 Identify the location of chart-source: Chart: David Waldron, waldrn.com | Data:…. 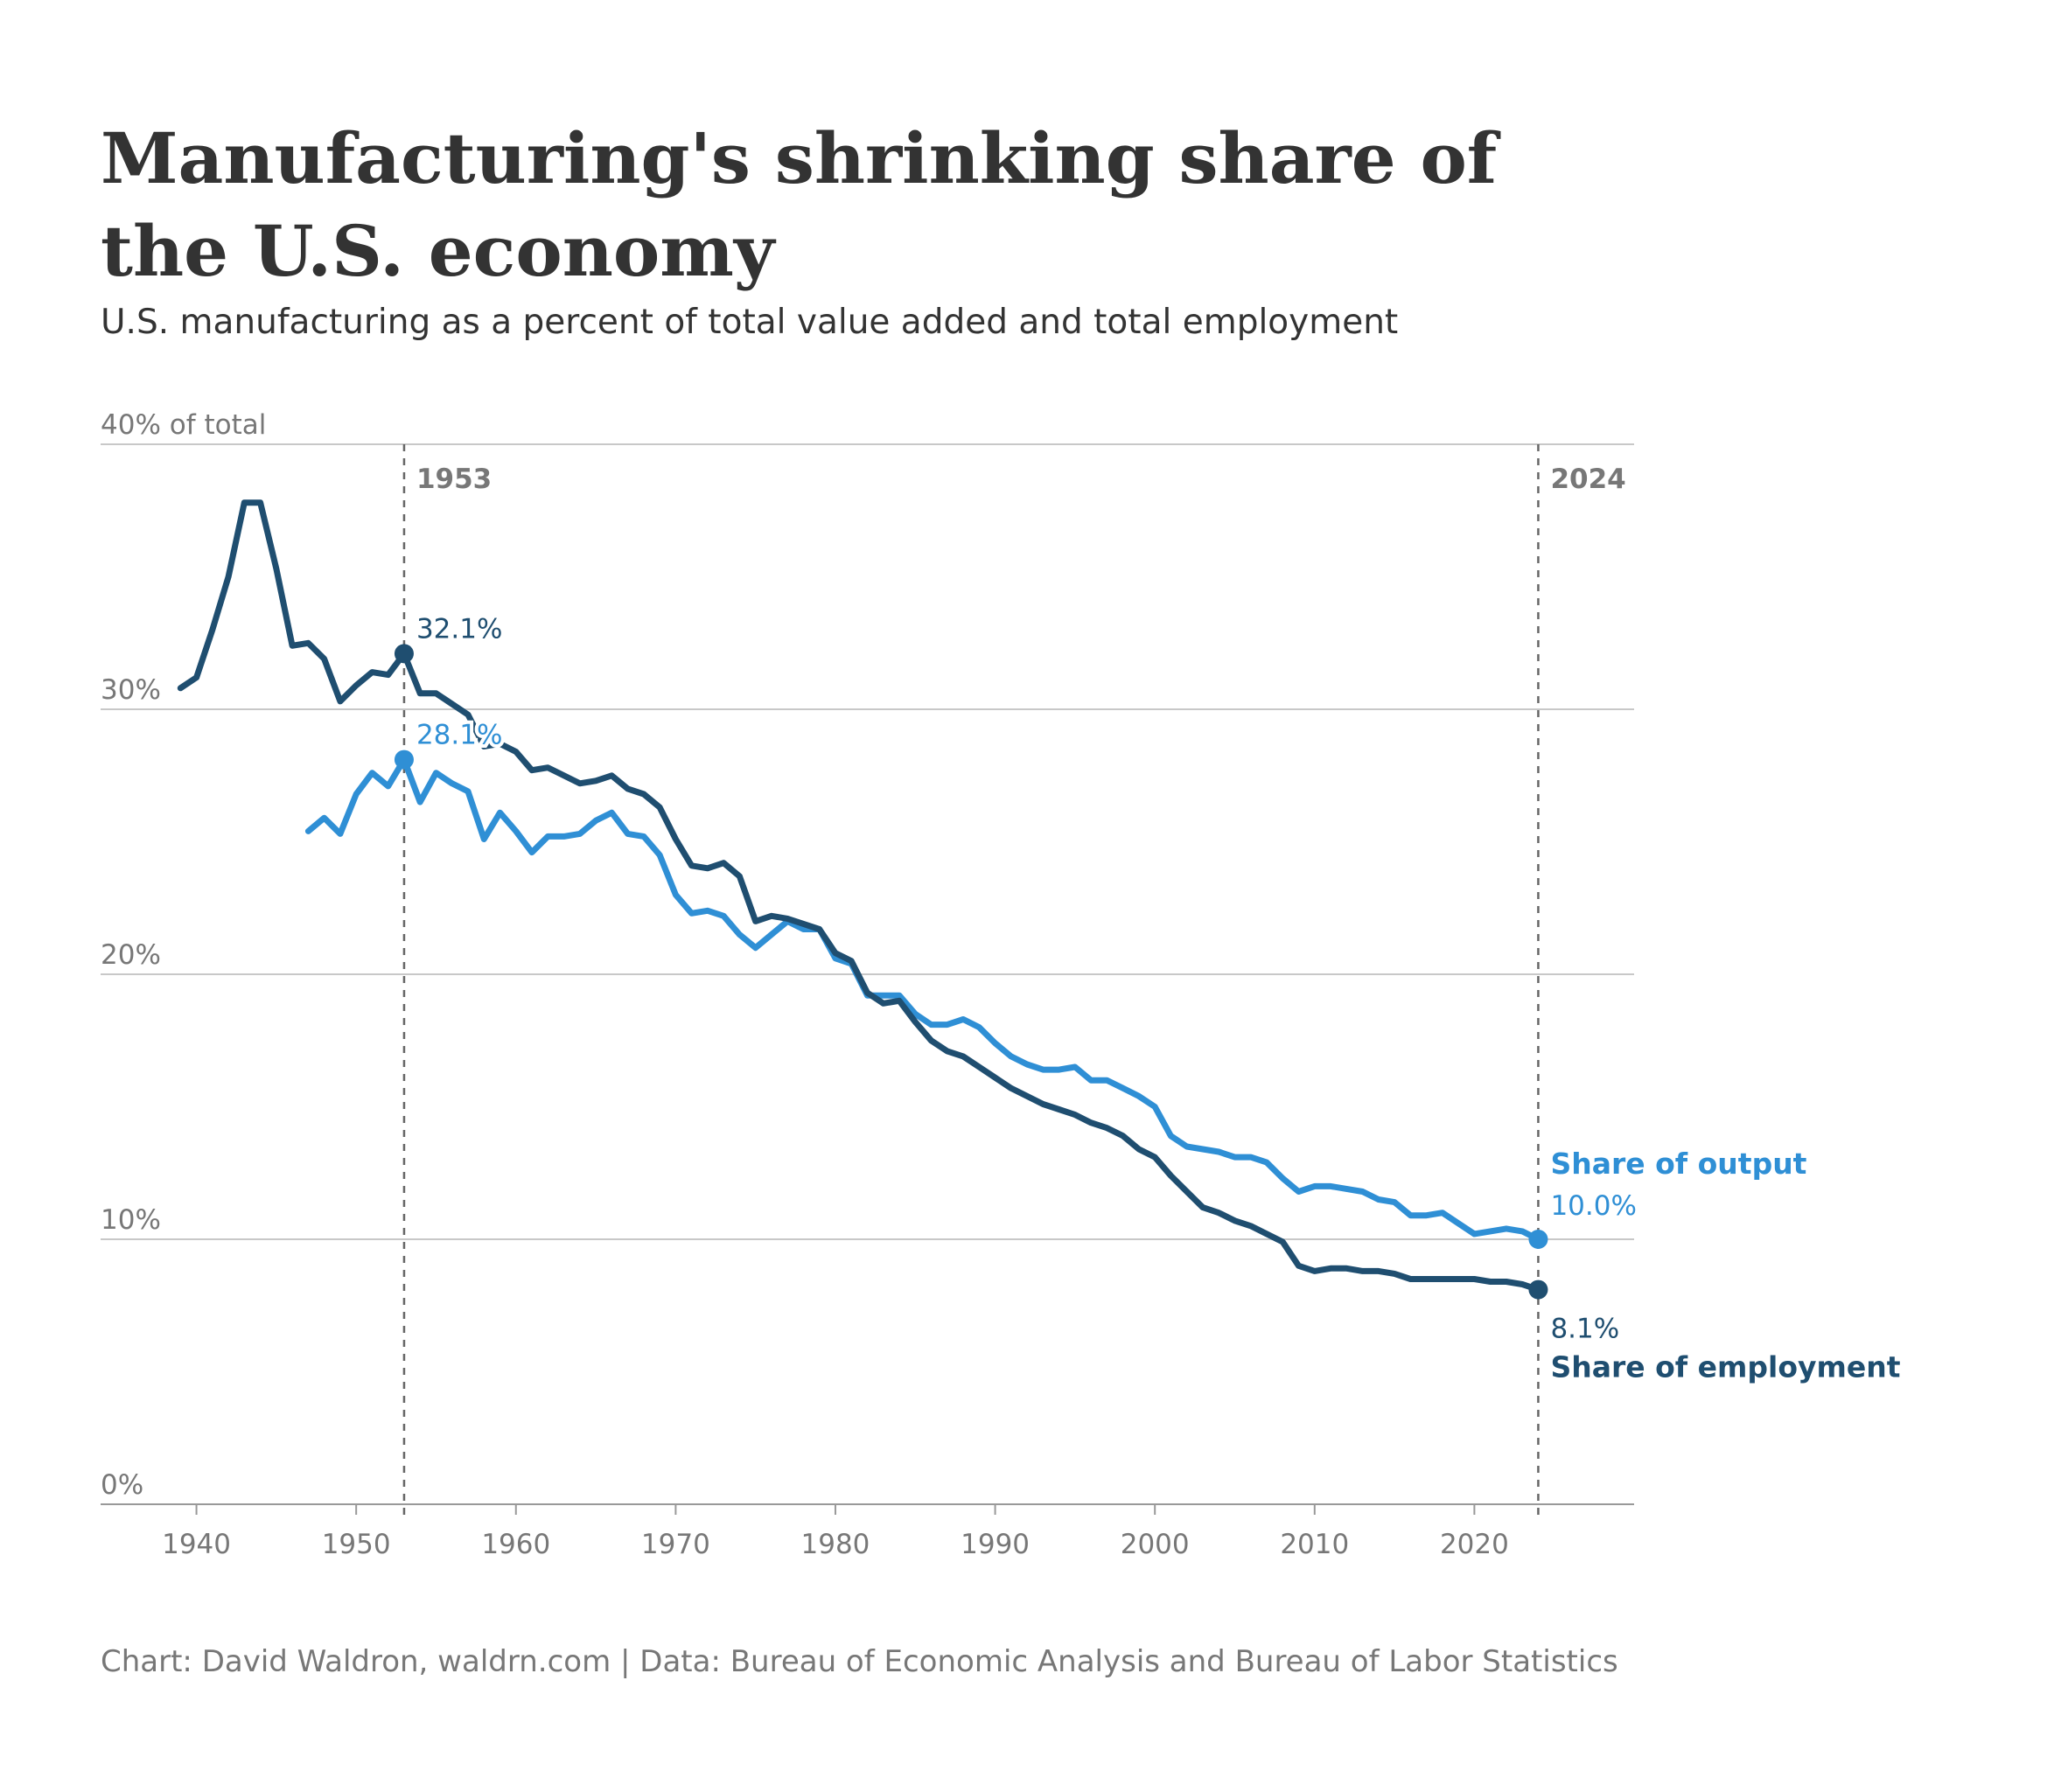
(860, 1662).